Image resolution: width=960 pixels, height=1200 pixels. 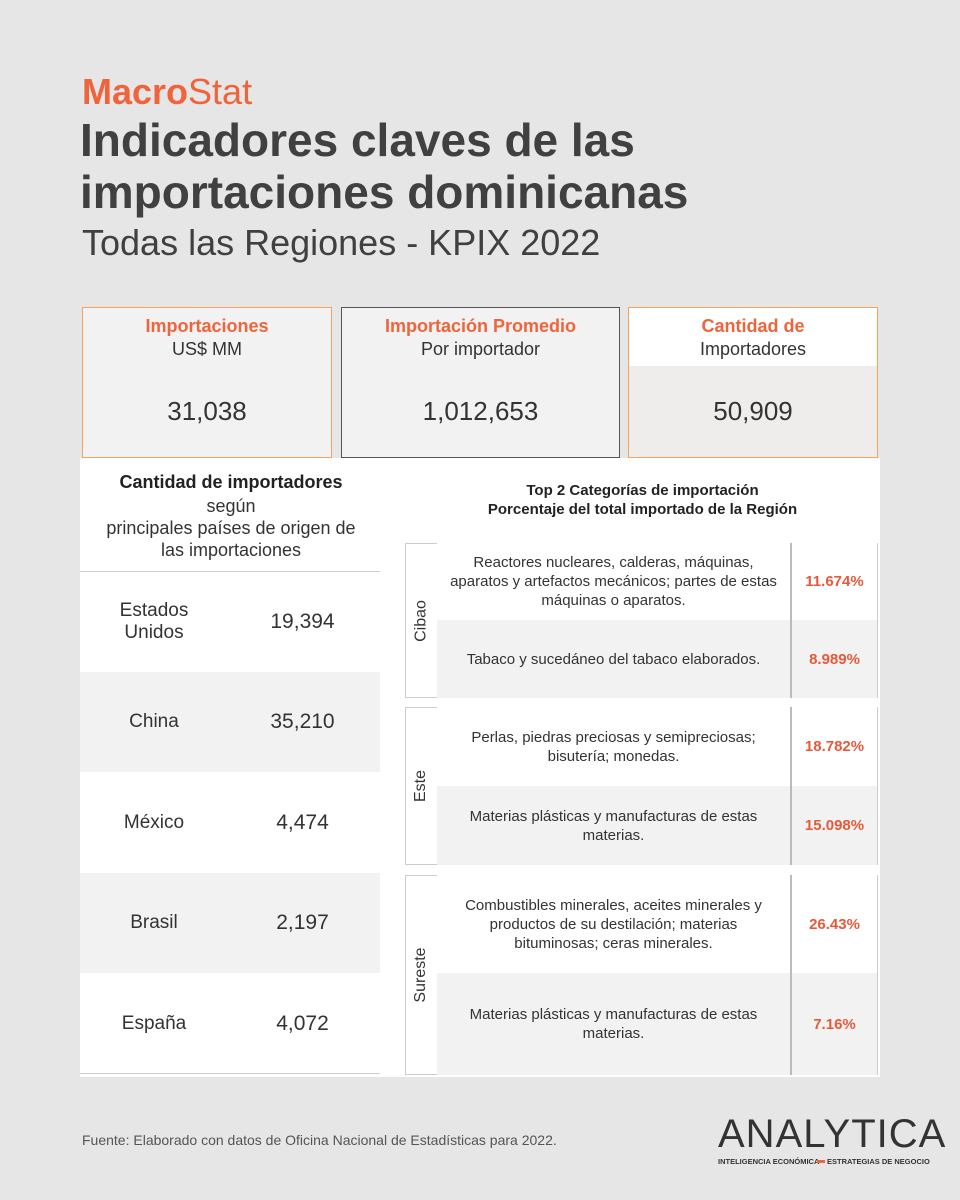 What do you see at coordinates (384, 192) in the screenshot?
I see `title-line: importaciones dominicanas` at bounding box center [384, 192].